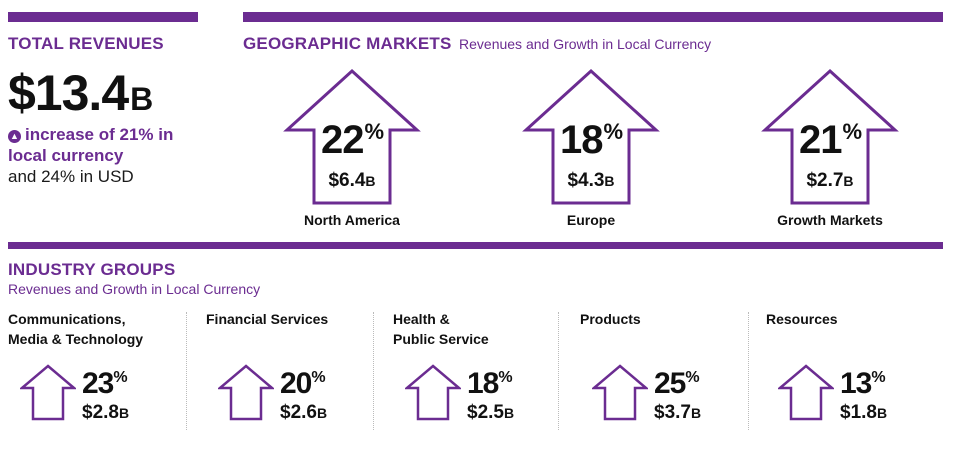 Image resolution: width=962 pixels, height=454 pixels. What do you see at coordinates (347, 43) in the screenshot?
I see `geo-title: GEOGRAPHIC MARKETS` at bounding box center [347, 43].